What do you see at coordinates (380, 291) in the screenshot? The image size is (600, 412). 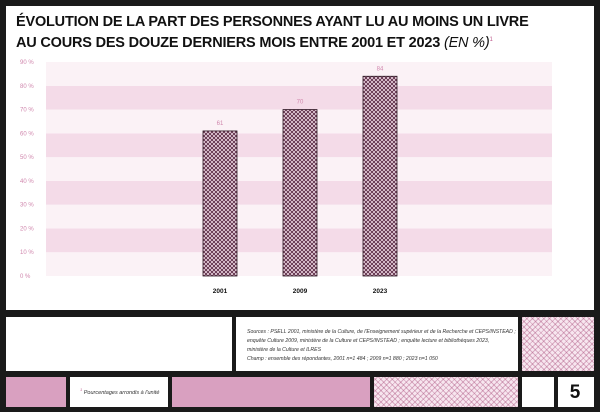 I see `x-tick-label: 2023` at bounding box center [380, 291].